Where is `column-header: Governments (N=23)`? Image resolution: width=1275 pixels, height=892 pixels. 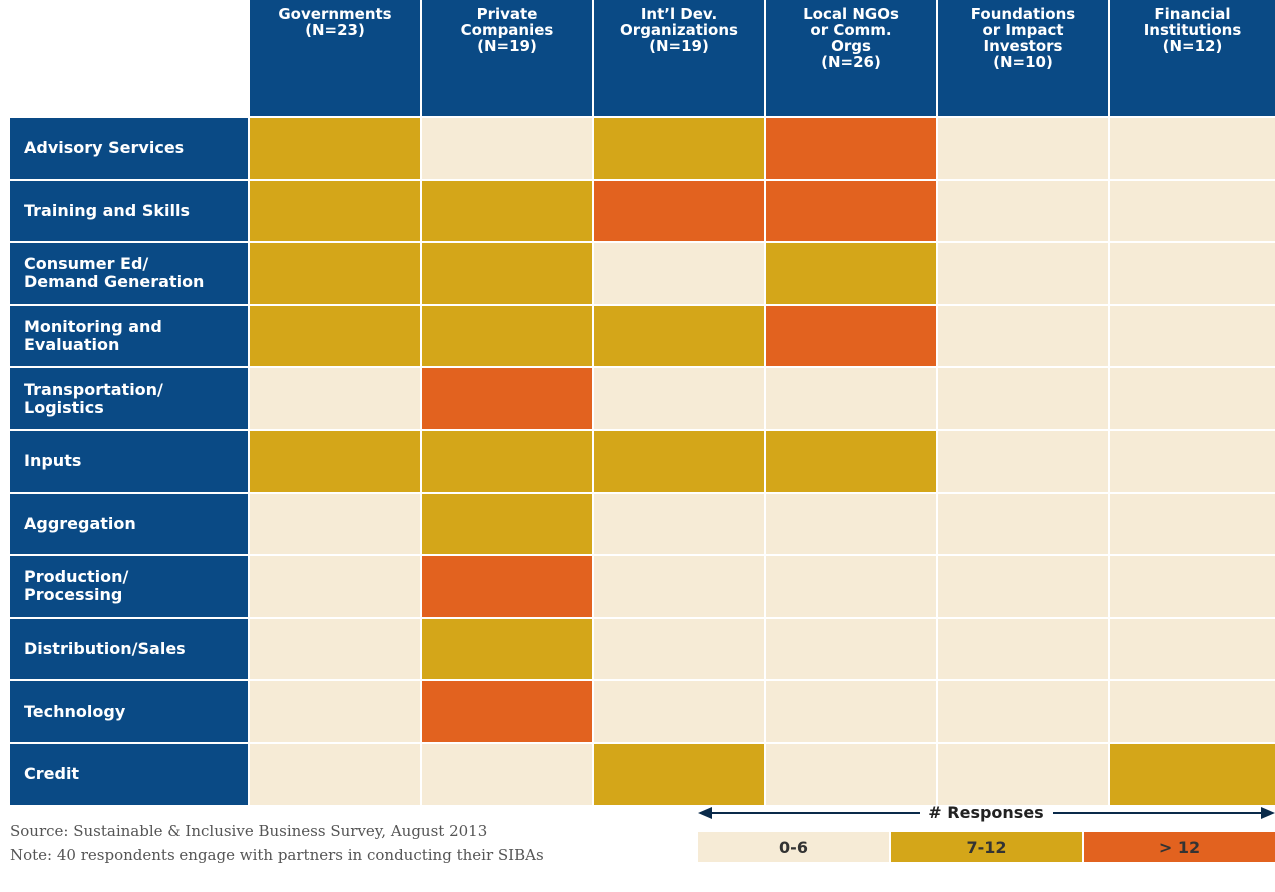 column-header: Governments (N=23) is located at coordinates (335, 58).